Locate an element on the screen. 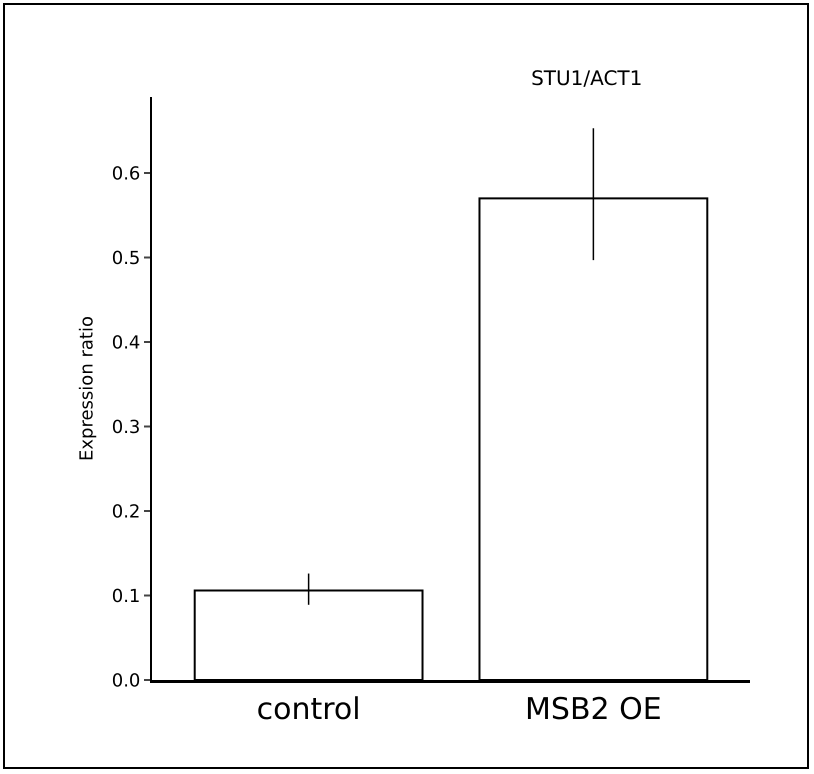  y-tick-label: 0.3 is located at coordinates (126, 427).